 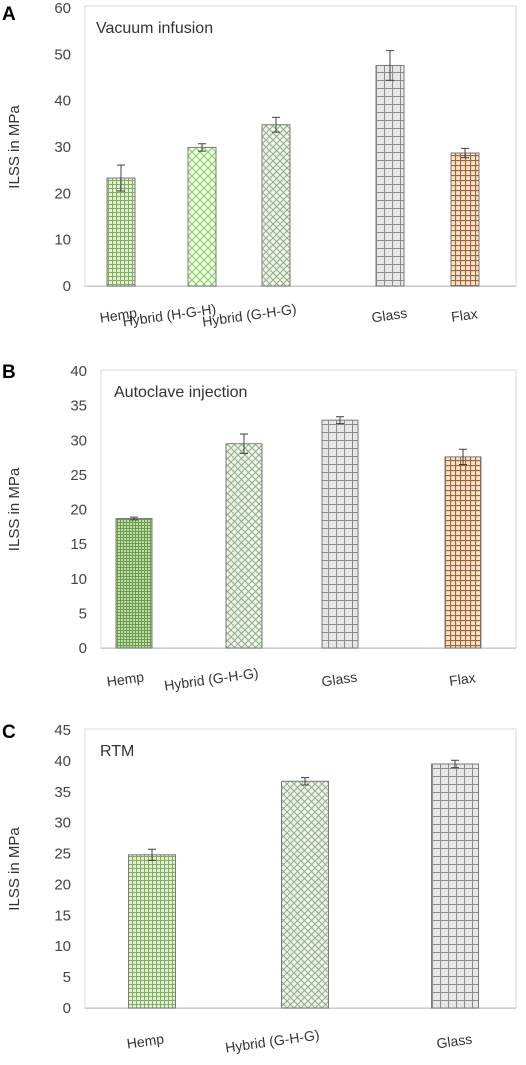 What do you see at coordinates (9, 14) in the screenshot?
I see `panel-letter: A` at bounding box center [9, 14].